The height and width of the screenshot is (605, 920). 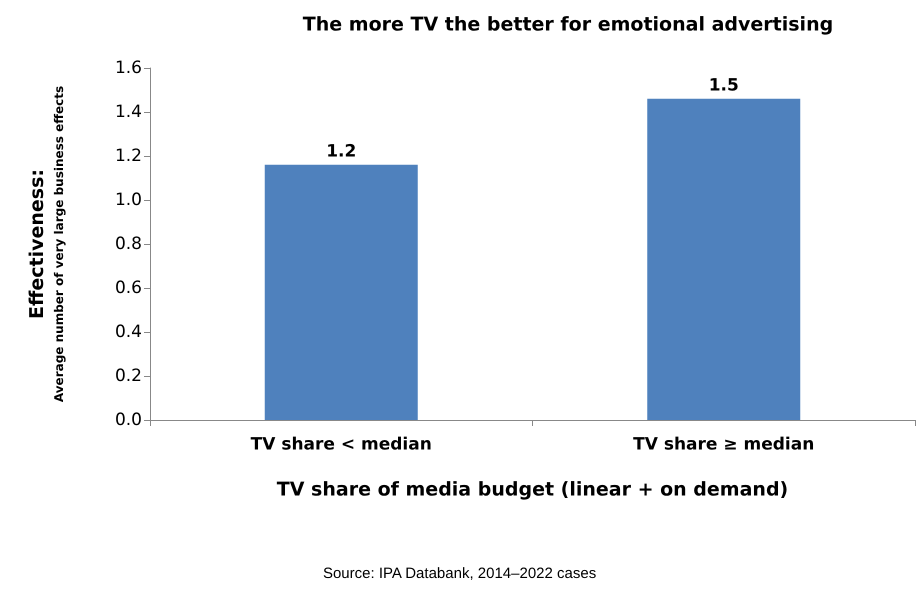 I want to click on text: 1.4, so click(x=128, y=112).